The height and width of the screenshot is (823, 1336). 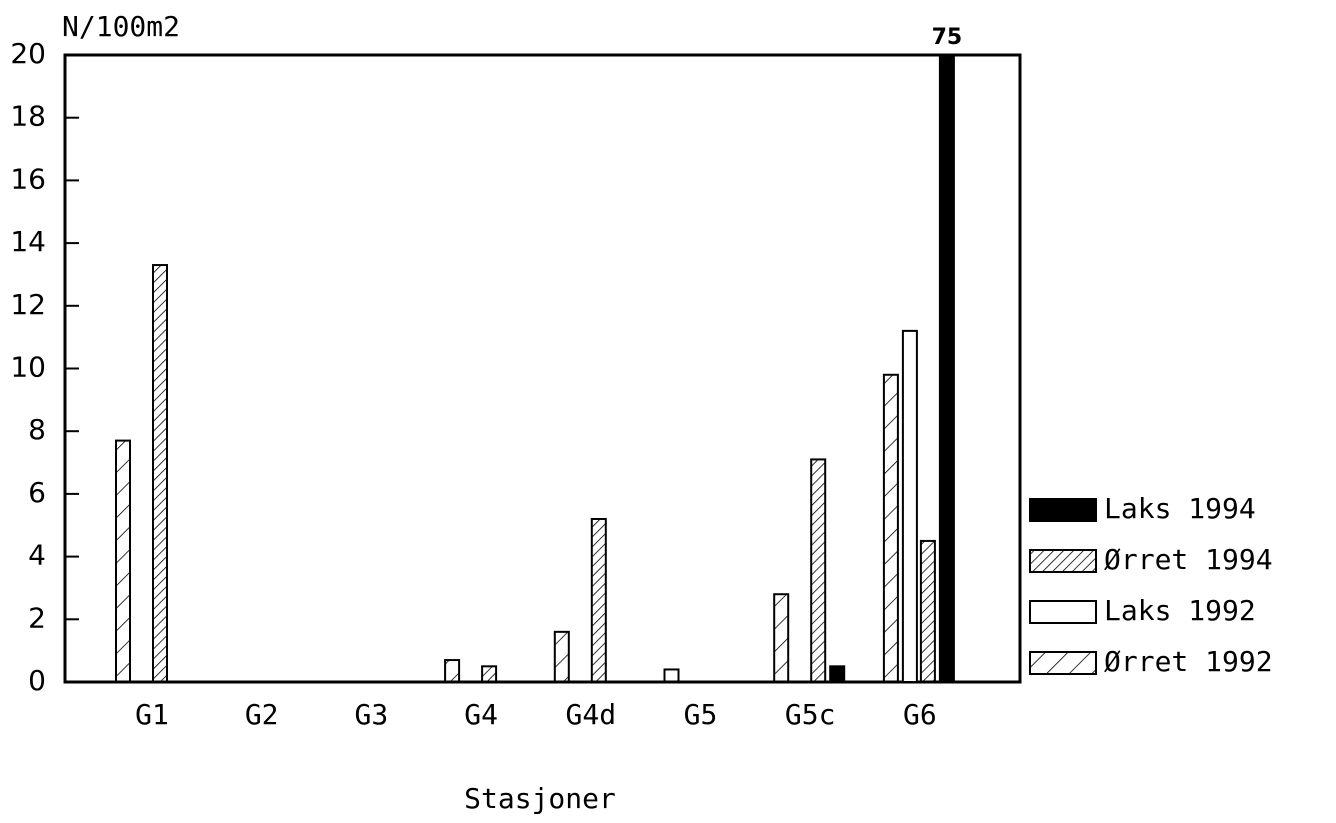 What do you see at coordinates (28, 241) in the screenshot?
I see `y-tick-label: 14` at bounding box center [28, 241].